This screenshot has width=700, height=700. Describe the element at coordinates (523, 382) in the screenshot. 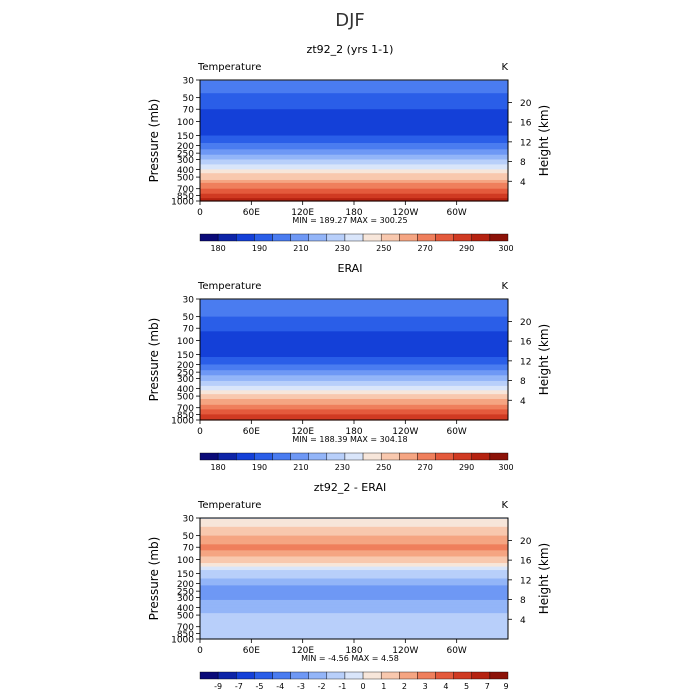

I see `height-tick-label: 8` at that location.